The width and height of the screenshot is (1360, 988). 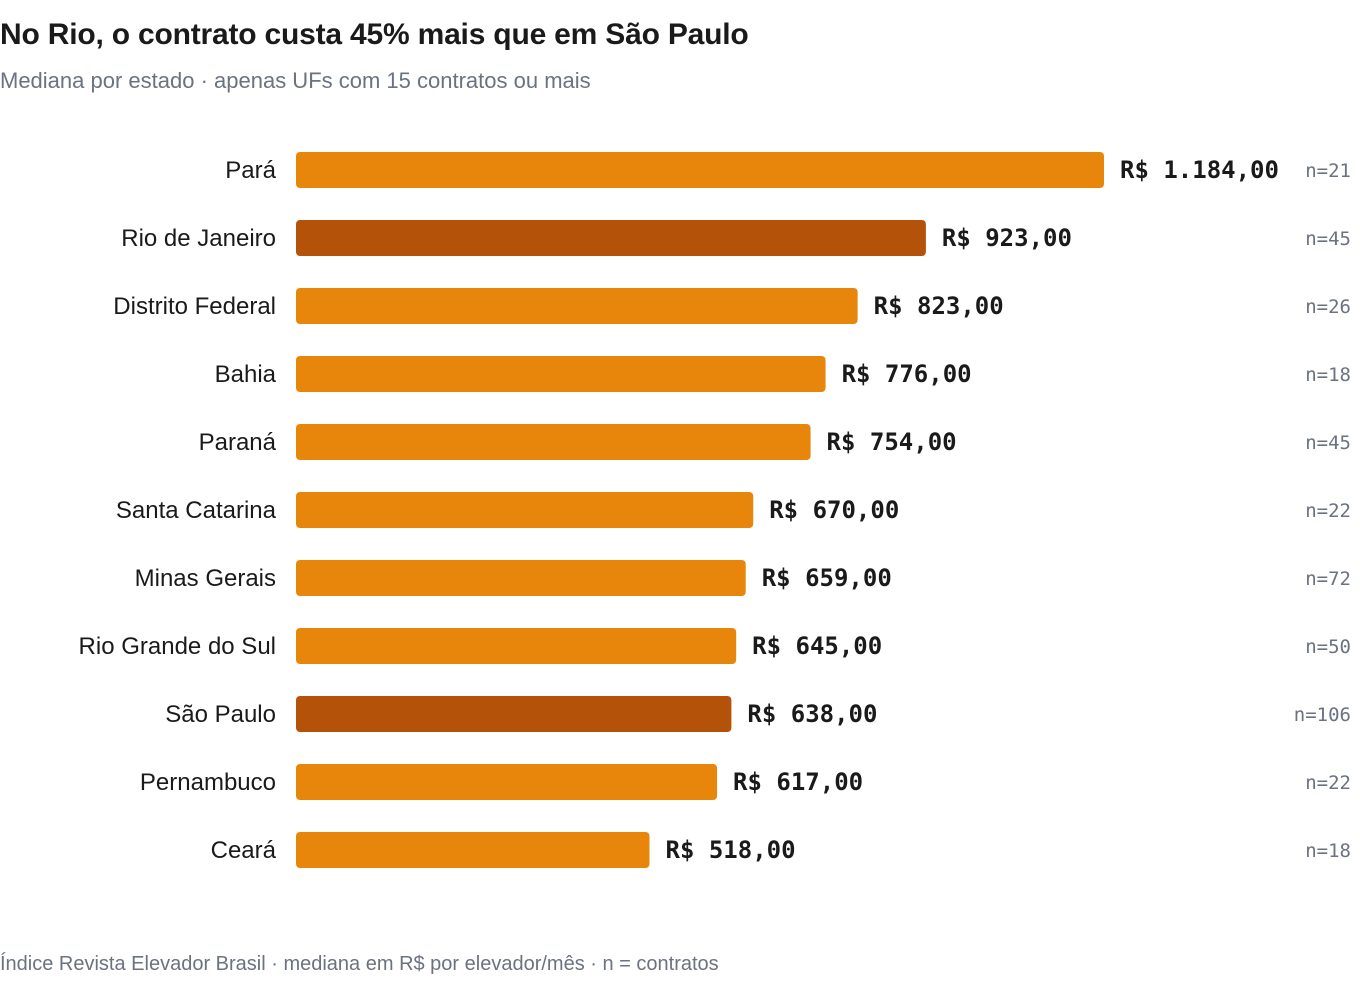 I want to click on count-label-para: n=21, so click(x=1328, y=171).